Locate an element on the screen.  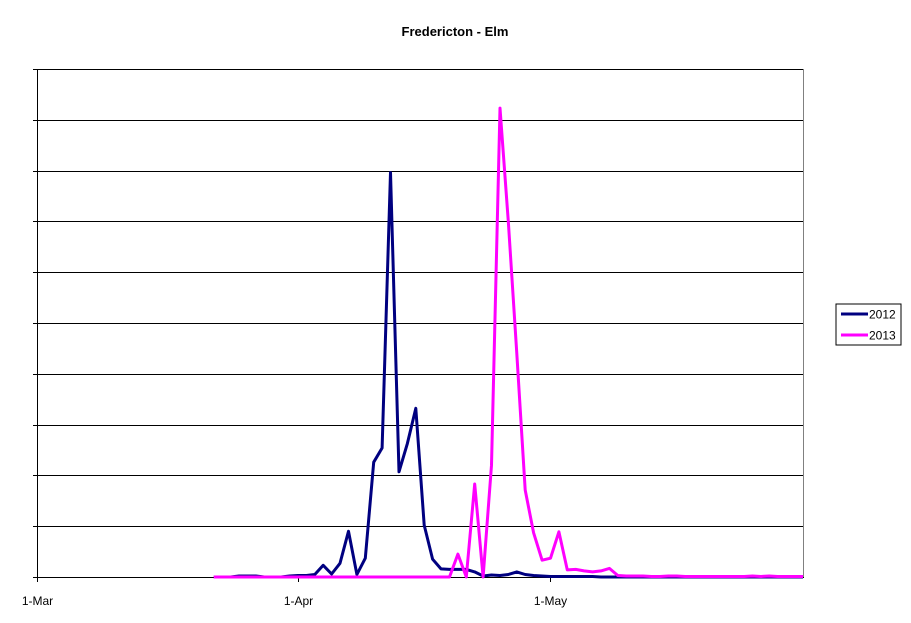
x-tick-label: 1-Mar is located at coordinates (37, 601).